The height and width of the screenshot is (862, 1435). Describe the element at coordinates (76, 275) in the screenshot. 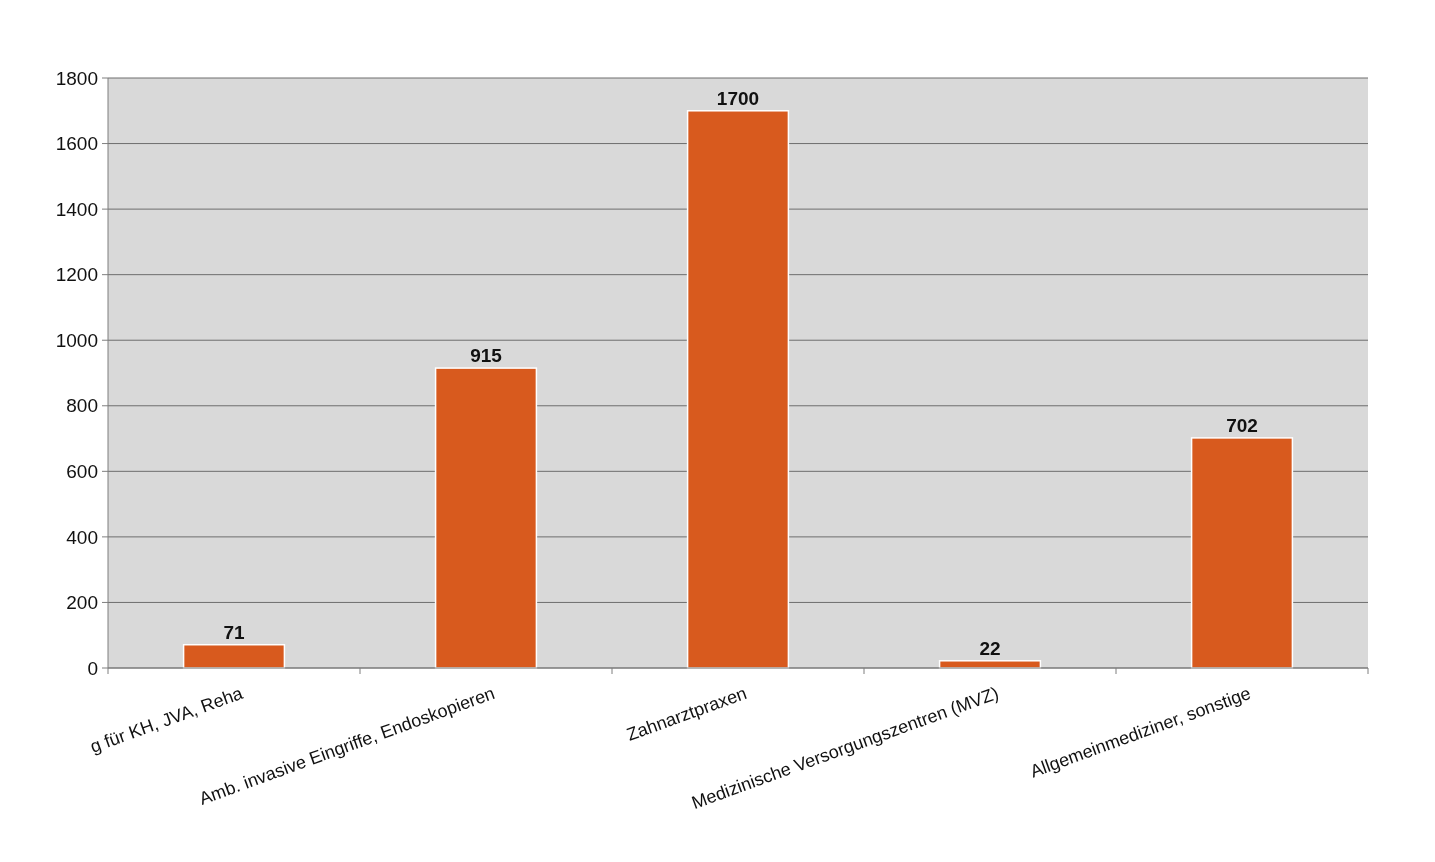

I see `y-tick-label: 1200` at that location.